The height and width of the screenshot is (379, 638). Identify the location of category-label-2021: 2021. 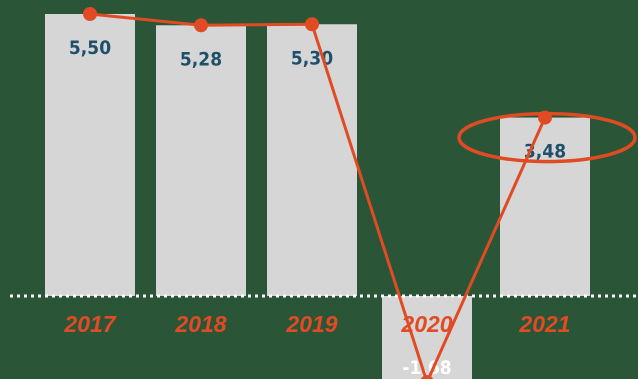
(544, 324).